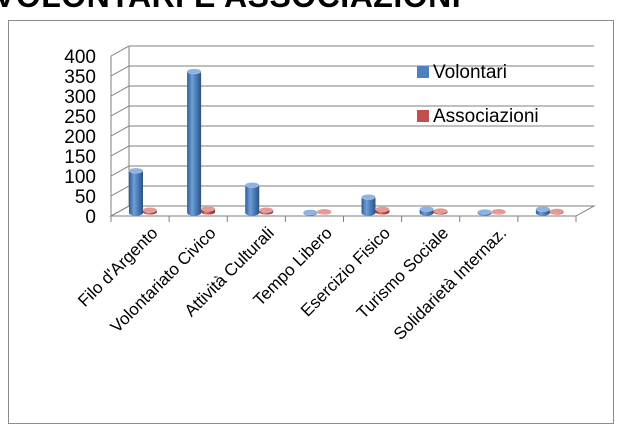  Describe the element at coordinates (80, 97) in the screenshot. I see `y-tick-label: 300` at that location.